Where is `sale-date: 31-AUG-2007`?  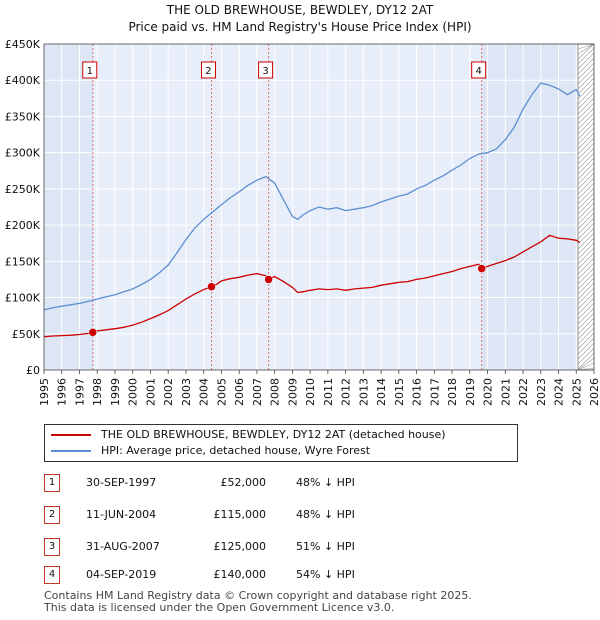 sale-date: 31-AUG-2007 is located at coordinates (123, 546).